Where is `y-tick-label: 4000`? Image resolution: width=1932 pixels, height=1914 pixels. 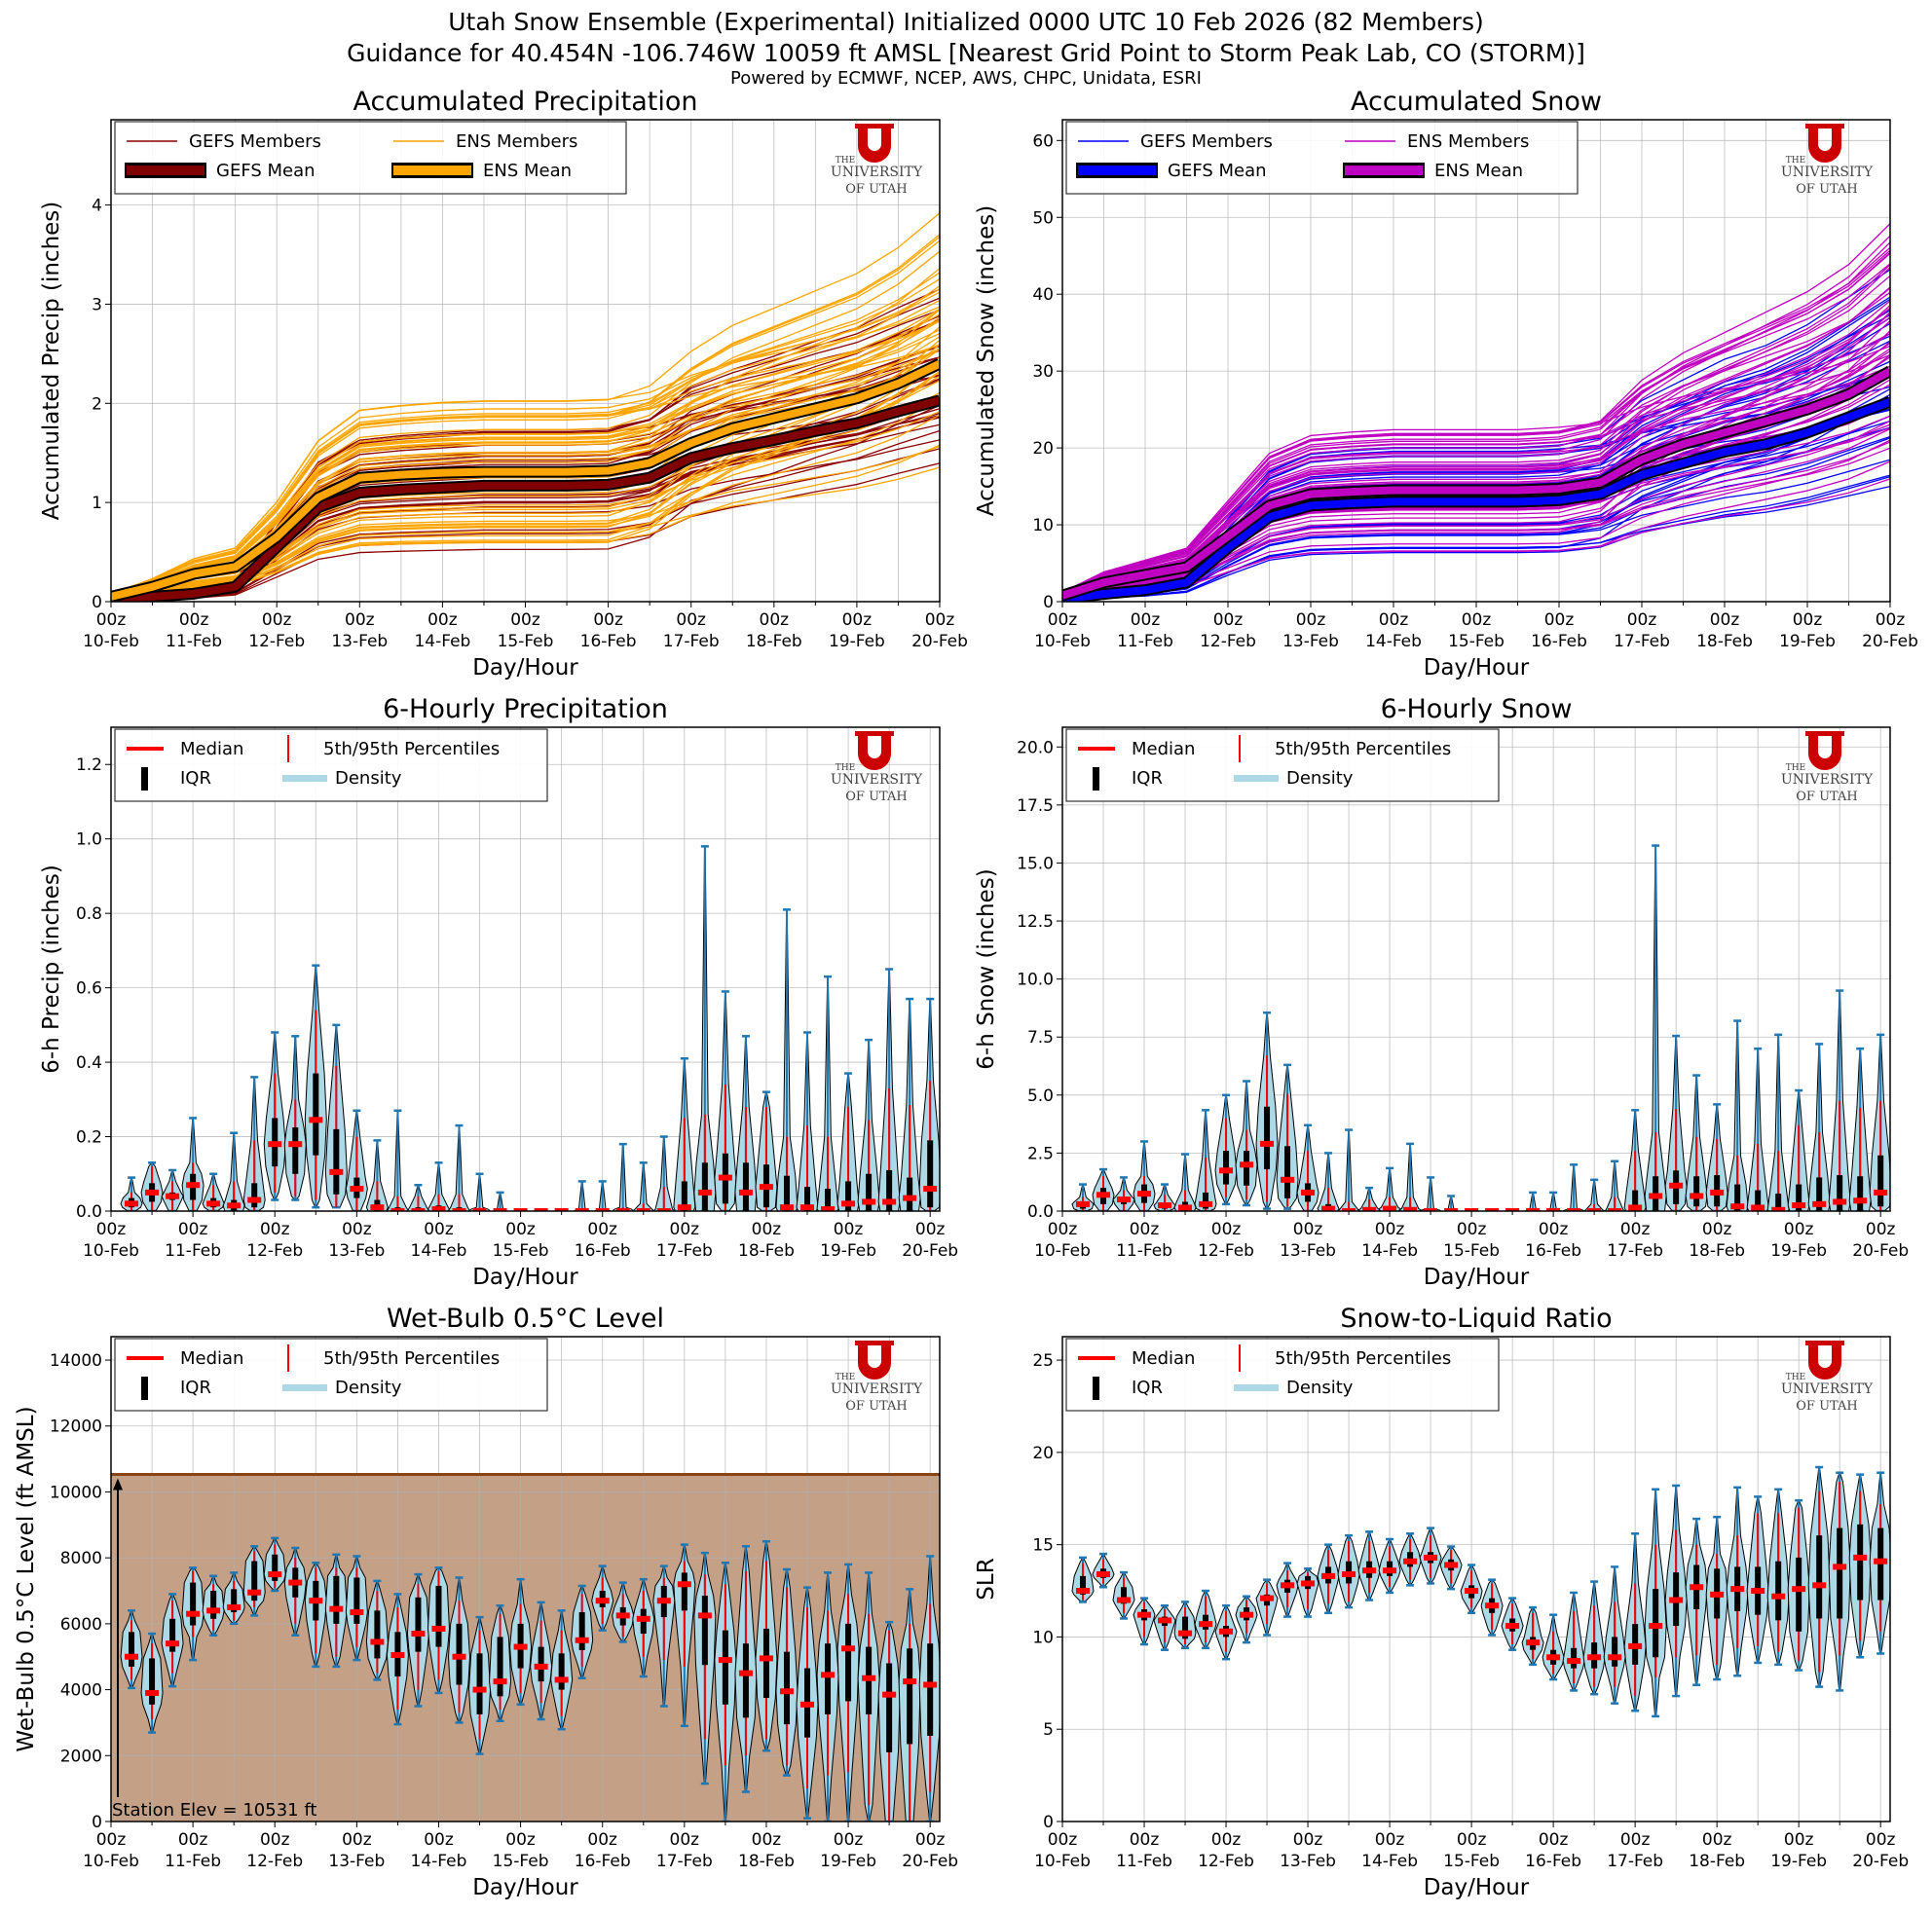
y-tick-label: 4000 is located at coordinates (81, 1691).